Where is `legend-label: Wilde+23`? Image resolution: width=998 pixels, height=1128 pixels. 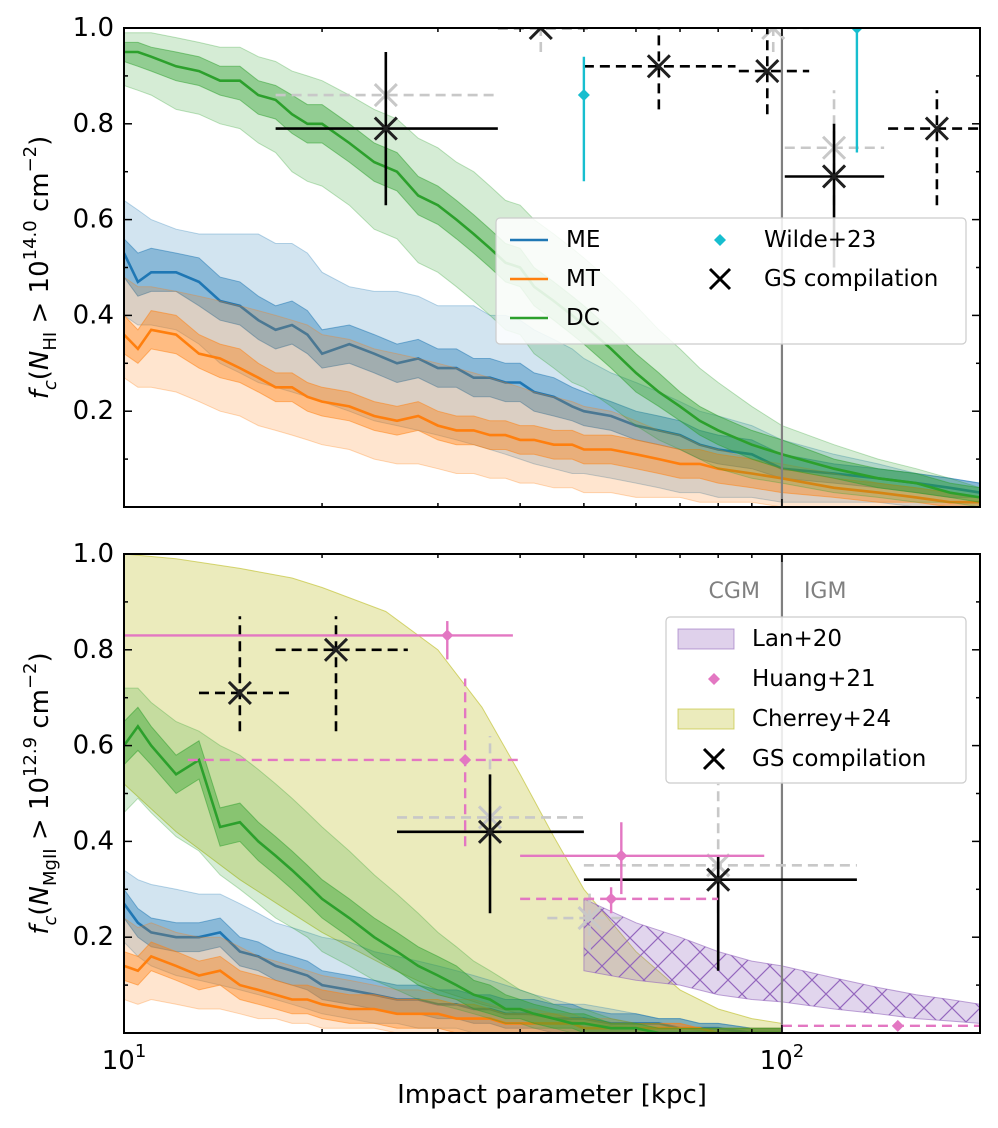
legend-label: Wilde+23 is located at coordinates (820, 240).